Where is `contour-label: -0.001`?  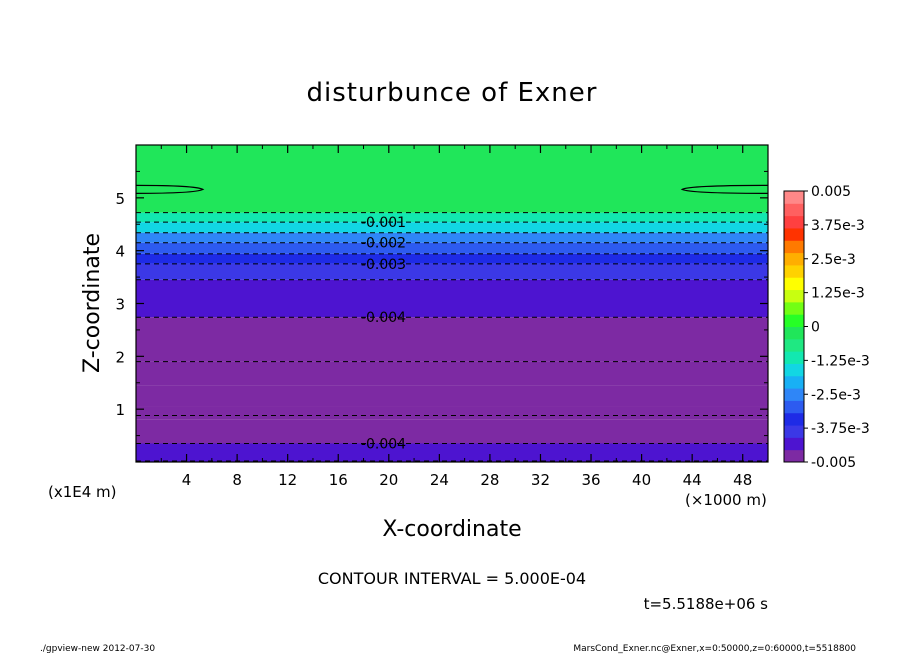 contour-label: -0.001 is located at coordinates (383, 223).